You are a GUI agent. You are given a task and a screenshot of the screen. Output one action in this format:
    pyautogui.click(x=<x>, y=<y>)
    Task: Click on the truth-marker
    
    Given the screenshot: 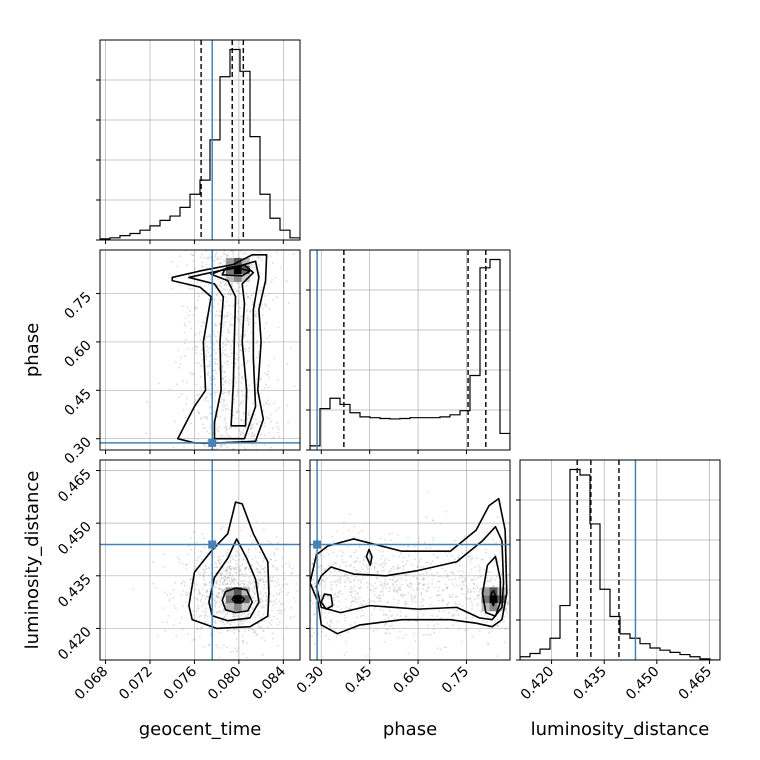 What is the action you would take?
    pyautogui.click(x=212, y=544)
    